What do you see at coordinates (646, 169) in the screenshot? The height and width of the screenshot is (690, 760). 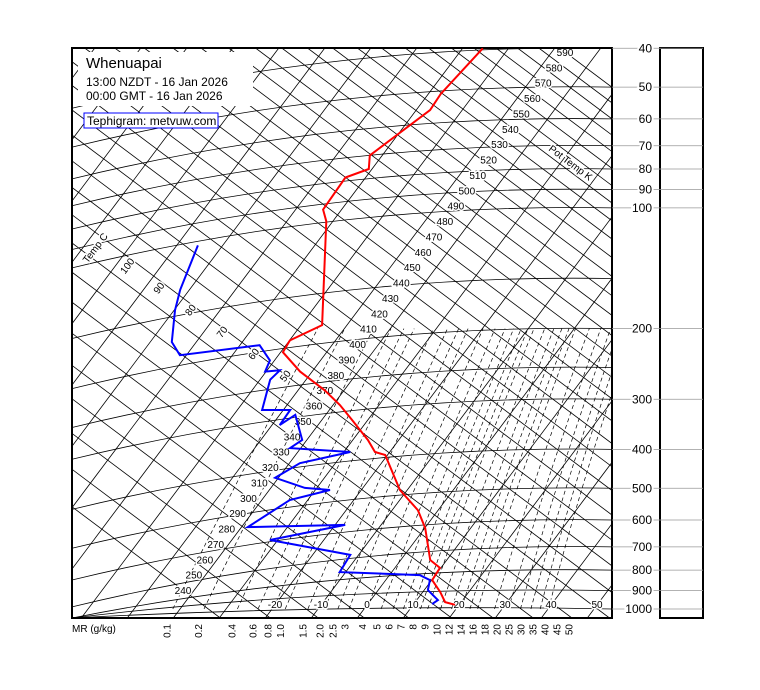 I see `pressure-tick-label: 80` at bounding box center [646, 169].